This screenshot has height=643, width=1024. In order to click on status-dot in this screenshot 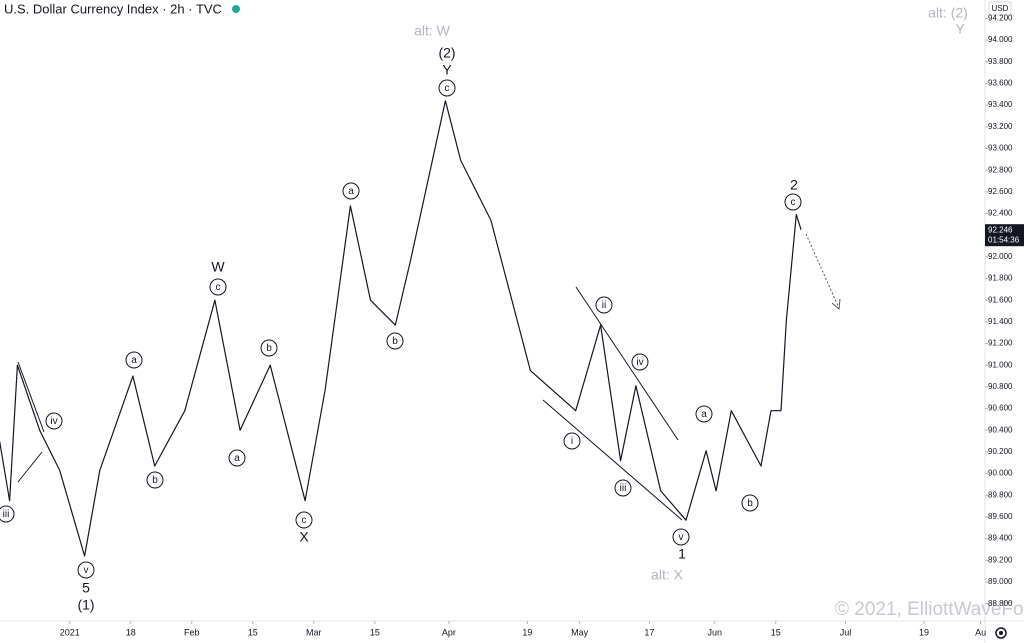, I will do `click(236, 9)`.